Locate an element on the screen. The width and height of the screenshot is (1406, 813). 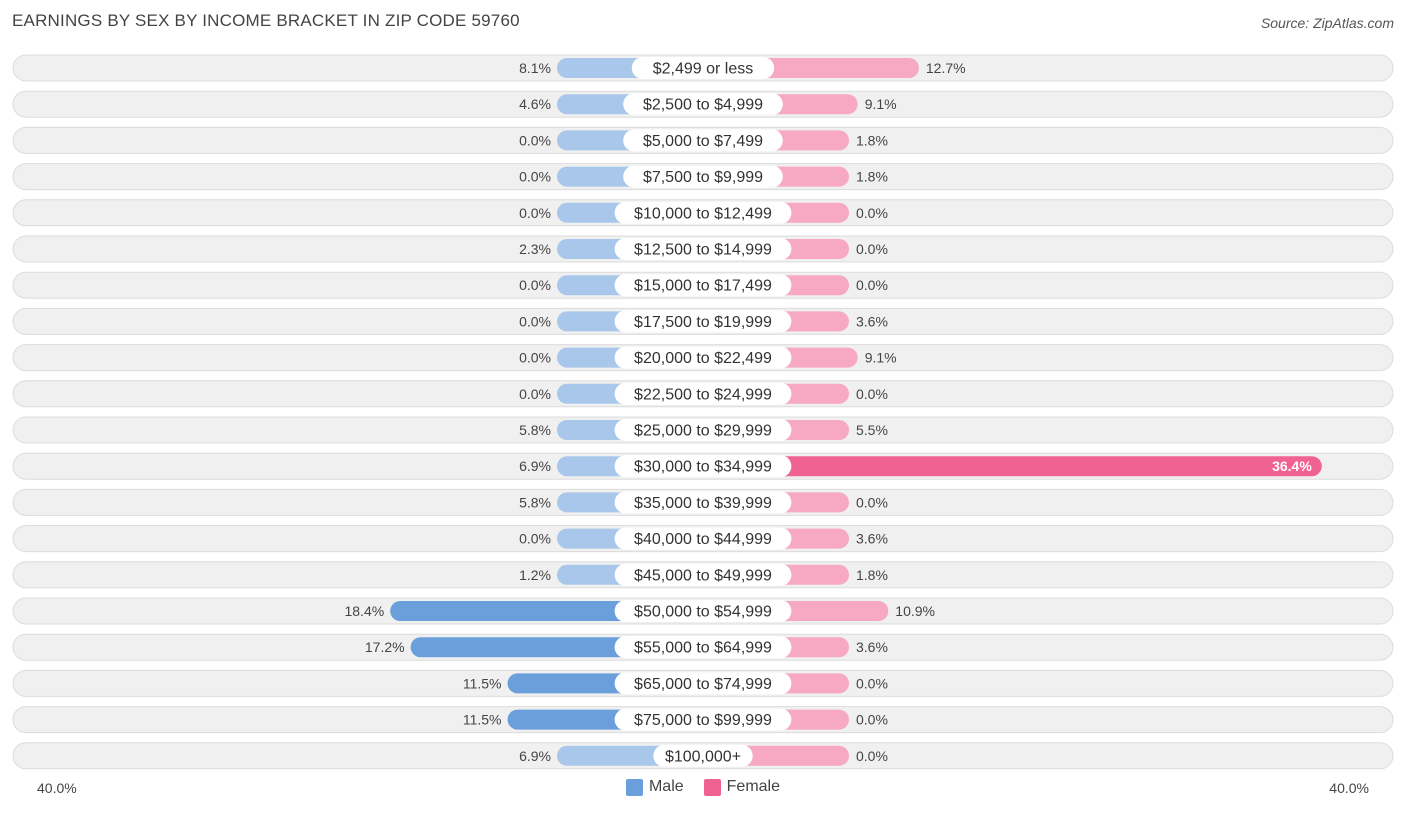
row-6: $15,000 to $17,499 0.0% 0.0% is located at coordinates (703, 285).